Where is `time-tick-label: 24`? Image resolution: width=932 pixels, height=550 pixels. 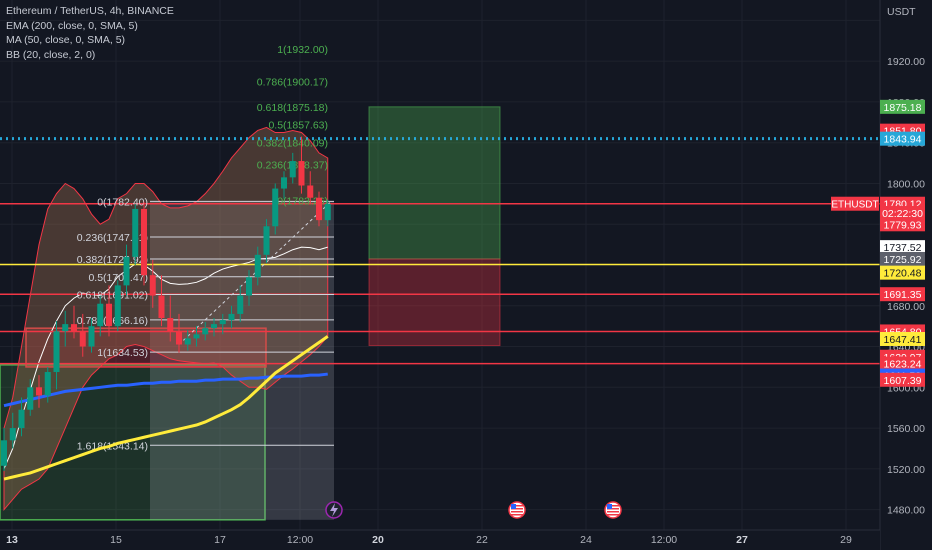 time-tick-label: 24 is located at coordinates (586, 540).